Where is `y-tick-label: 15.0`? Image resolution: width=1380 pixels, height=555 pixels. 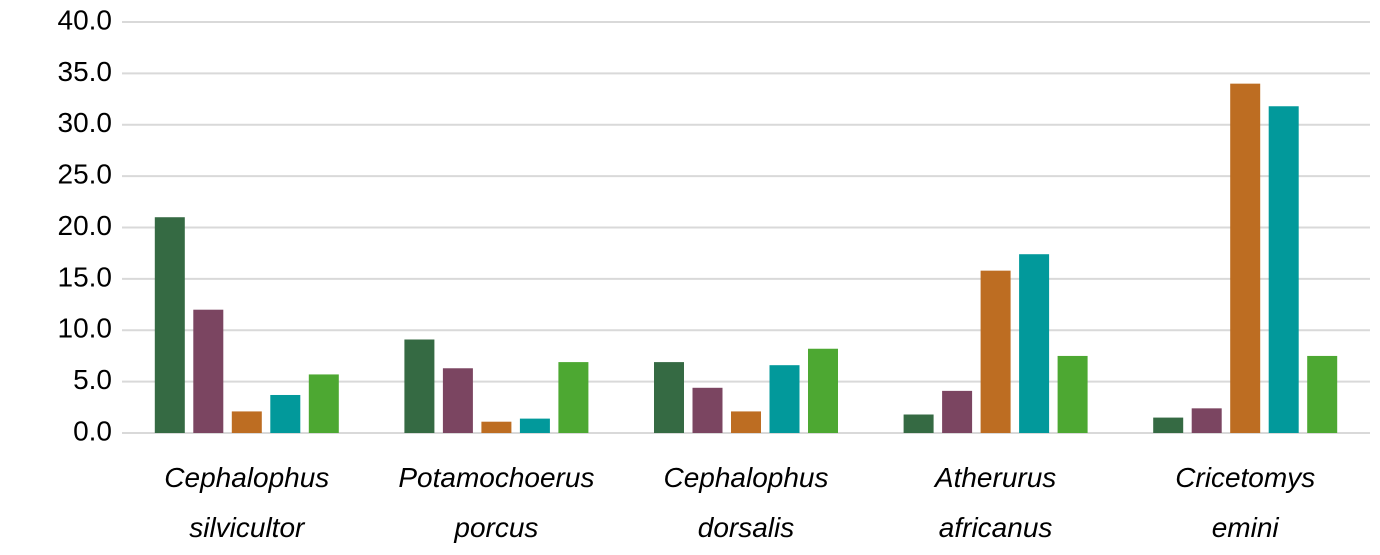 y-tick-label: 15.0 is located at coordinates (85, 276).